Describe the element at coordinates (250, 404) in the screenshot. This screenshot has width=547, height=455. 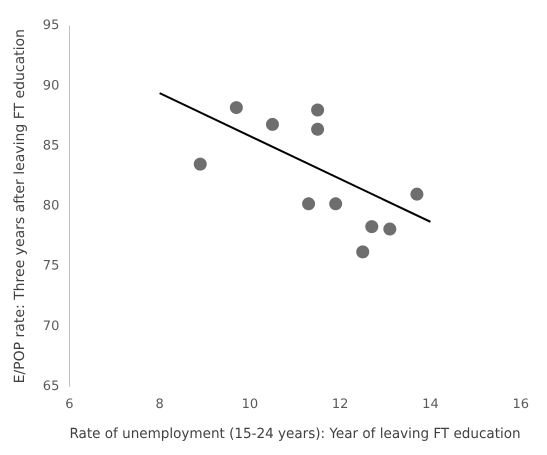
I see `x-tick-label: 10` at that location.